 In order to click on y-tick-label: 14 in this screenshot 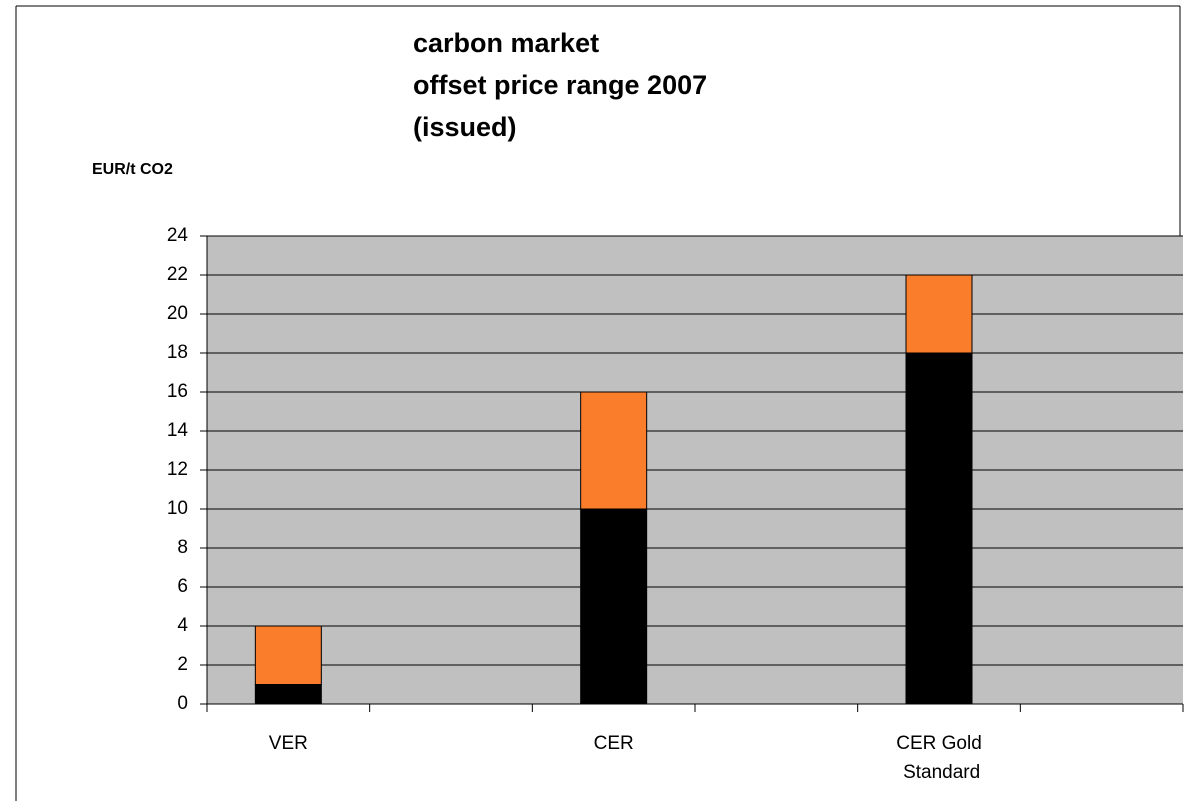, I will do `click(178, 430)`.